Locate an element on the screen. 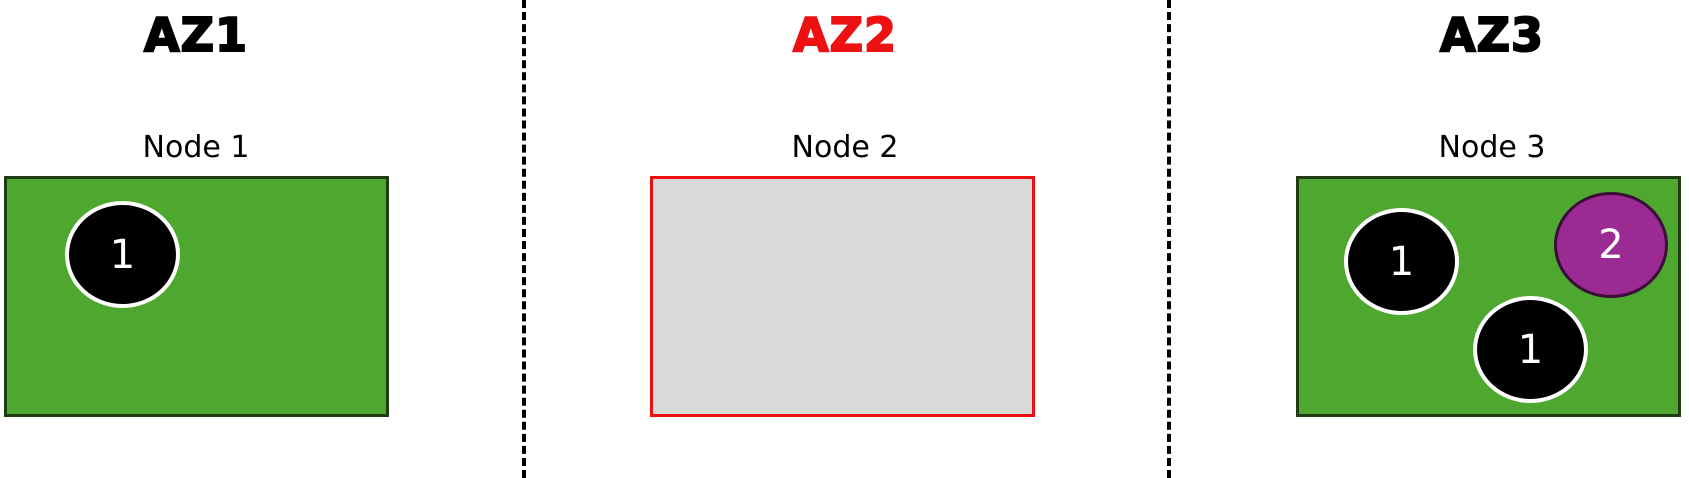 This screenshot has height=478, width=1689. pod-1-node-3-b: 1 is located at coordinates (1530, 349).